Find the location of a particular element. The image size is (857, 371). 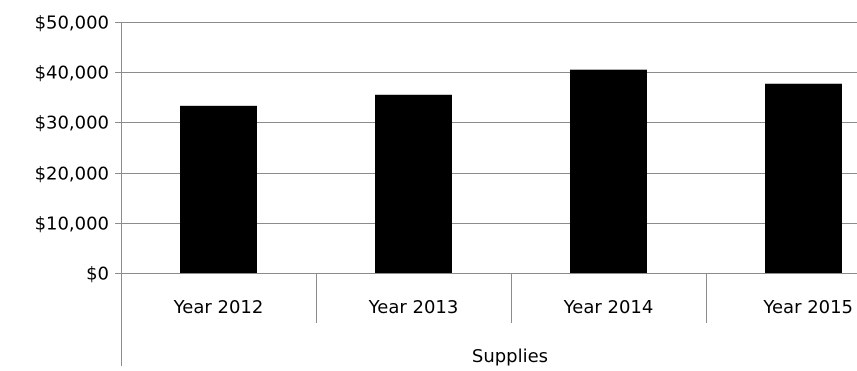

y-tick-label: $40,000 is located at coordinates (72, 73).